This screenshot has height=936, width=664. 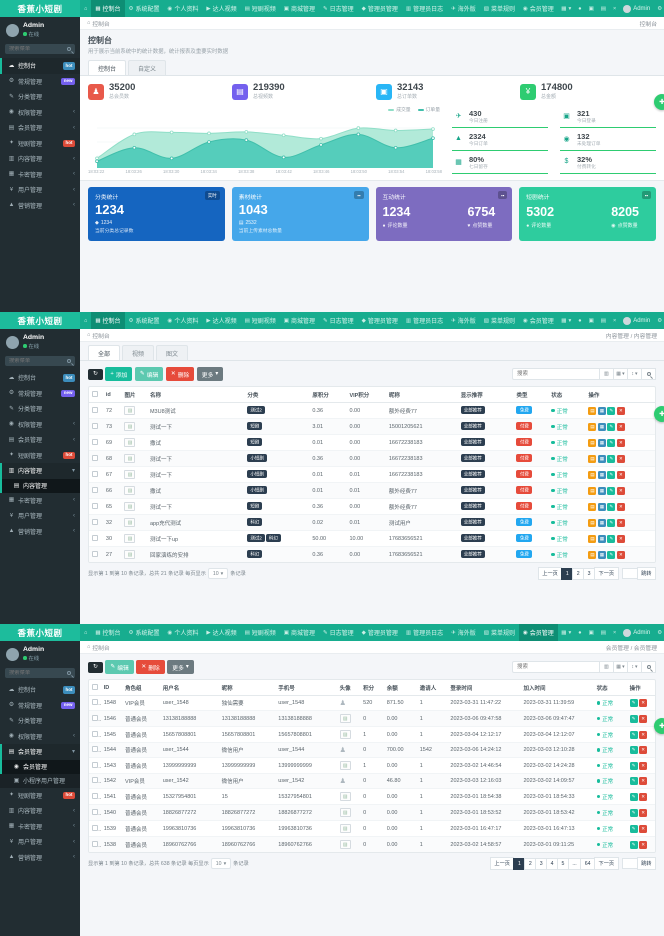 What do you see at coordinates (432, 688) in the screenshot?
I see `column-header-9: 邀请人` at bounding box center [432, 688].